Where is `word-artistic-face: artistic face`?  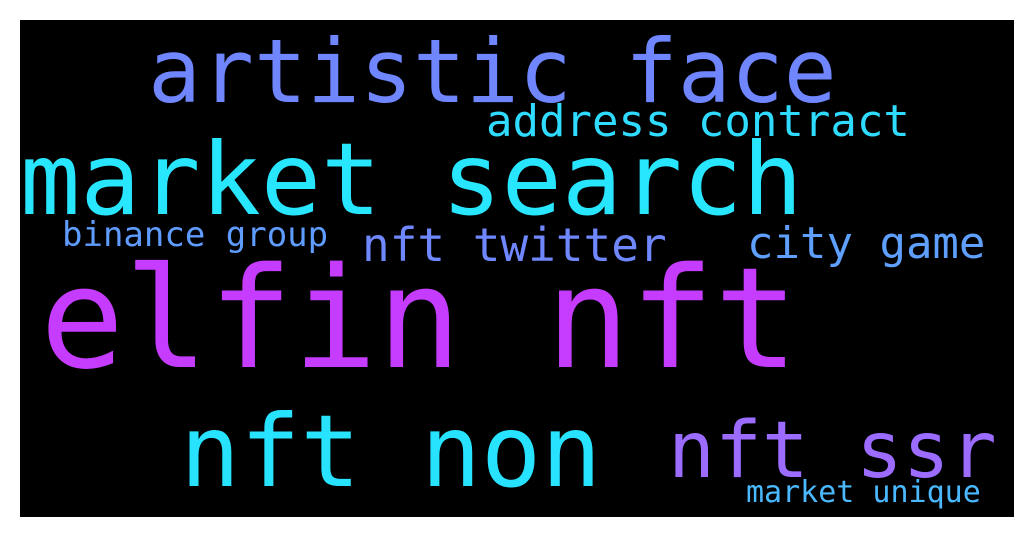 word-artistic-face: artistic face is located at coordinates (492, 71).